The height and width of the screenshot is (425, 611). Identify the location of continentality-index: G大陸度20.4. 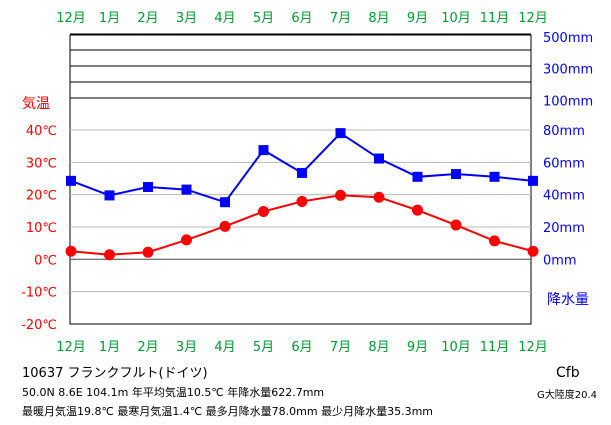
(567, 395).